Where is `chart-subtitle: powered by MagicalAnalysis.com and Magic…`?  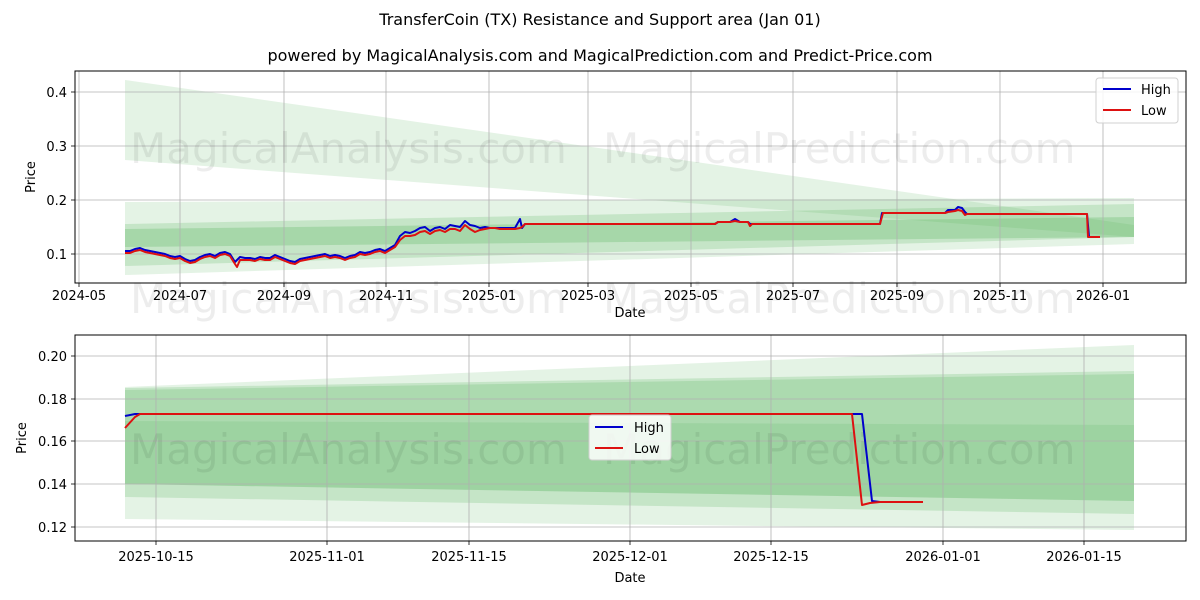 chart-subtitle: powered by MagicalAnalysis.com and Magic… is located at coordinates (600, 55).